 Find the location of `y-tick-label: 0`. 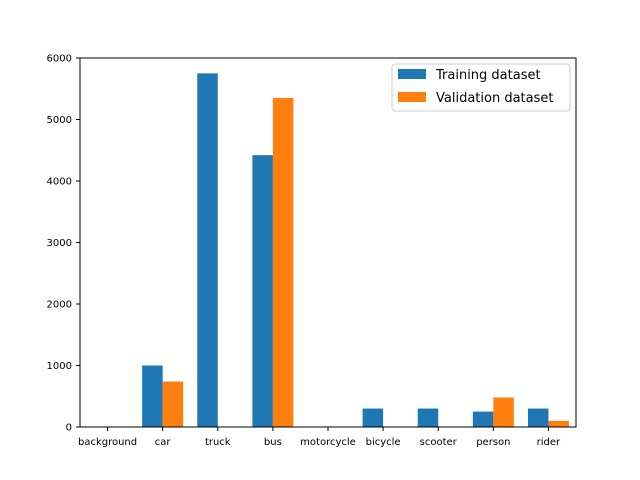

y-tick-label: 0 is located at coordinates (69, 428).